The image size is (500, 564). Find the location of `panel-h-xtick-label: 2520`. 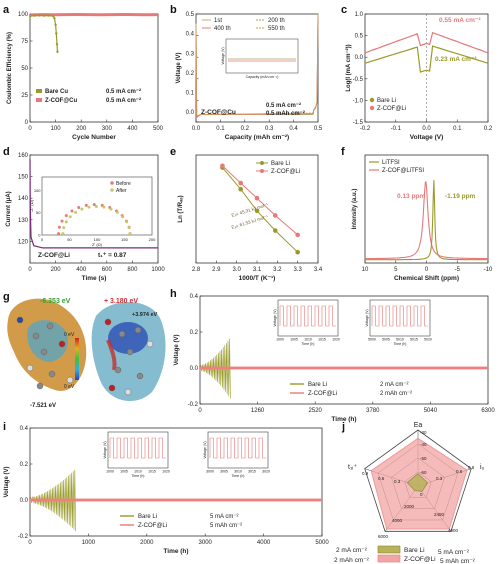

panel-h-xtick-label: 2520 is located at coordinates (316, 411).